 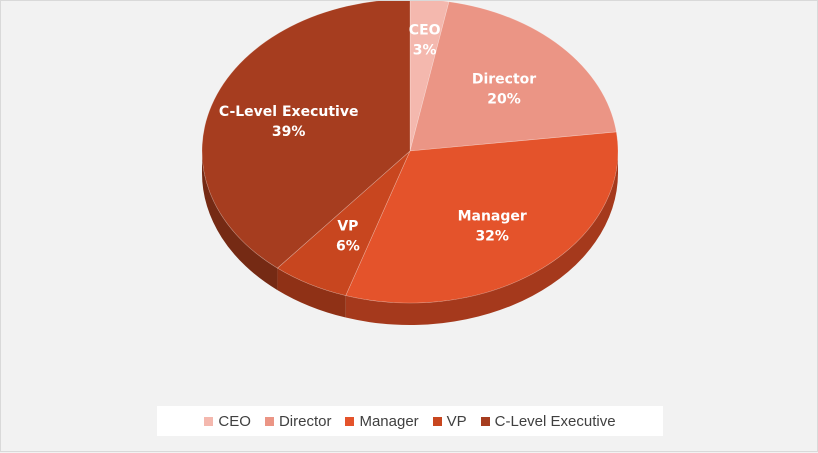 What do you see at coordinates (350, 421) in the screenshot?
I see `legend-swatch-manager` at bounding box center [350, 421].